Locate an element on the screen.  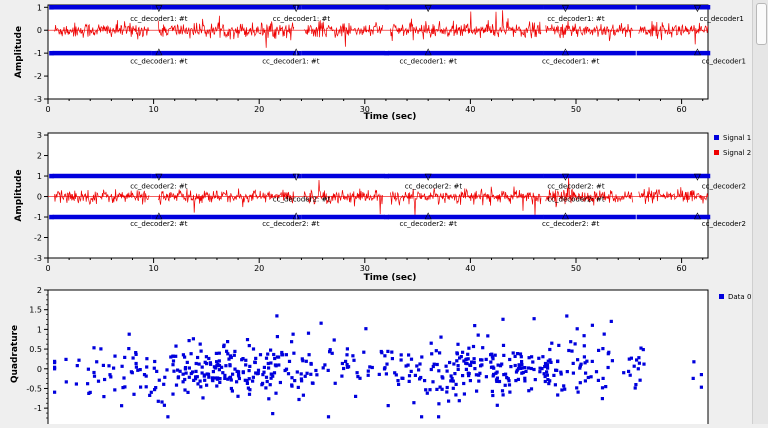
tag-marker-down is located at coordinates (565, 9).